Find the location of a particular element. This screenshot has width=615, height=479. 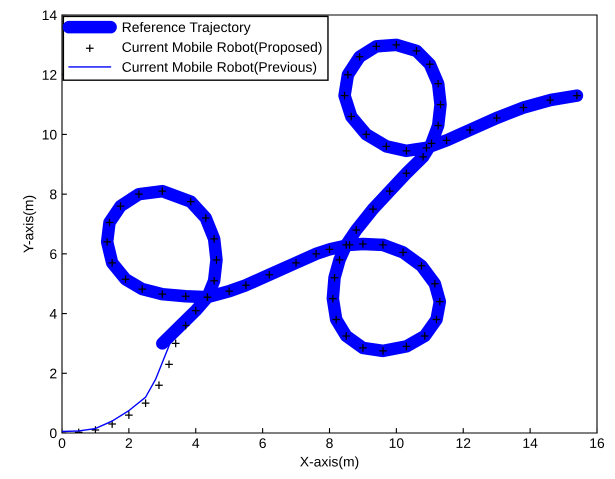

x-tick-label: 0 is located at coordinates (62, 443).